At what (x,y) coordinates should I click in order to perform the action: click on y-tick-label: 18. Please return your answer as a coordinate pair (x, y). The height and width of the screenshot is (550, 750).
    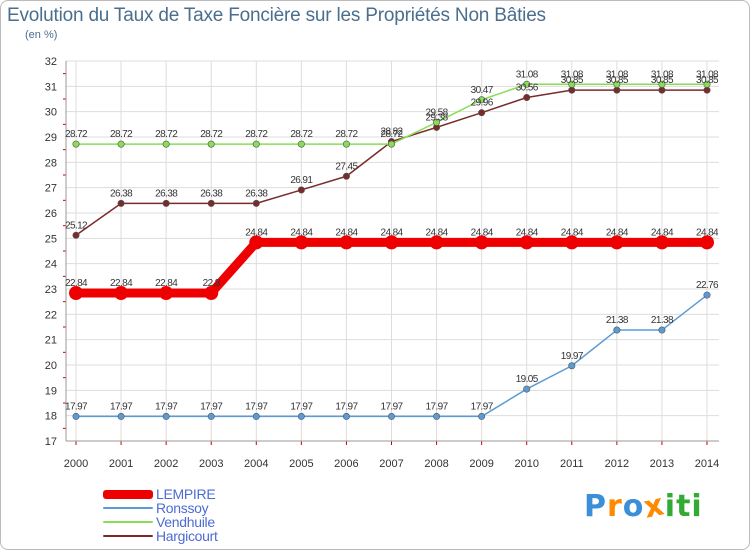
    Looking at the image, I should click on (51, 417).